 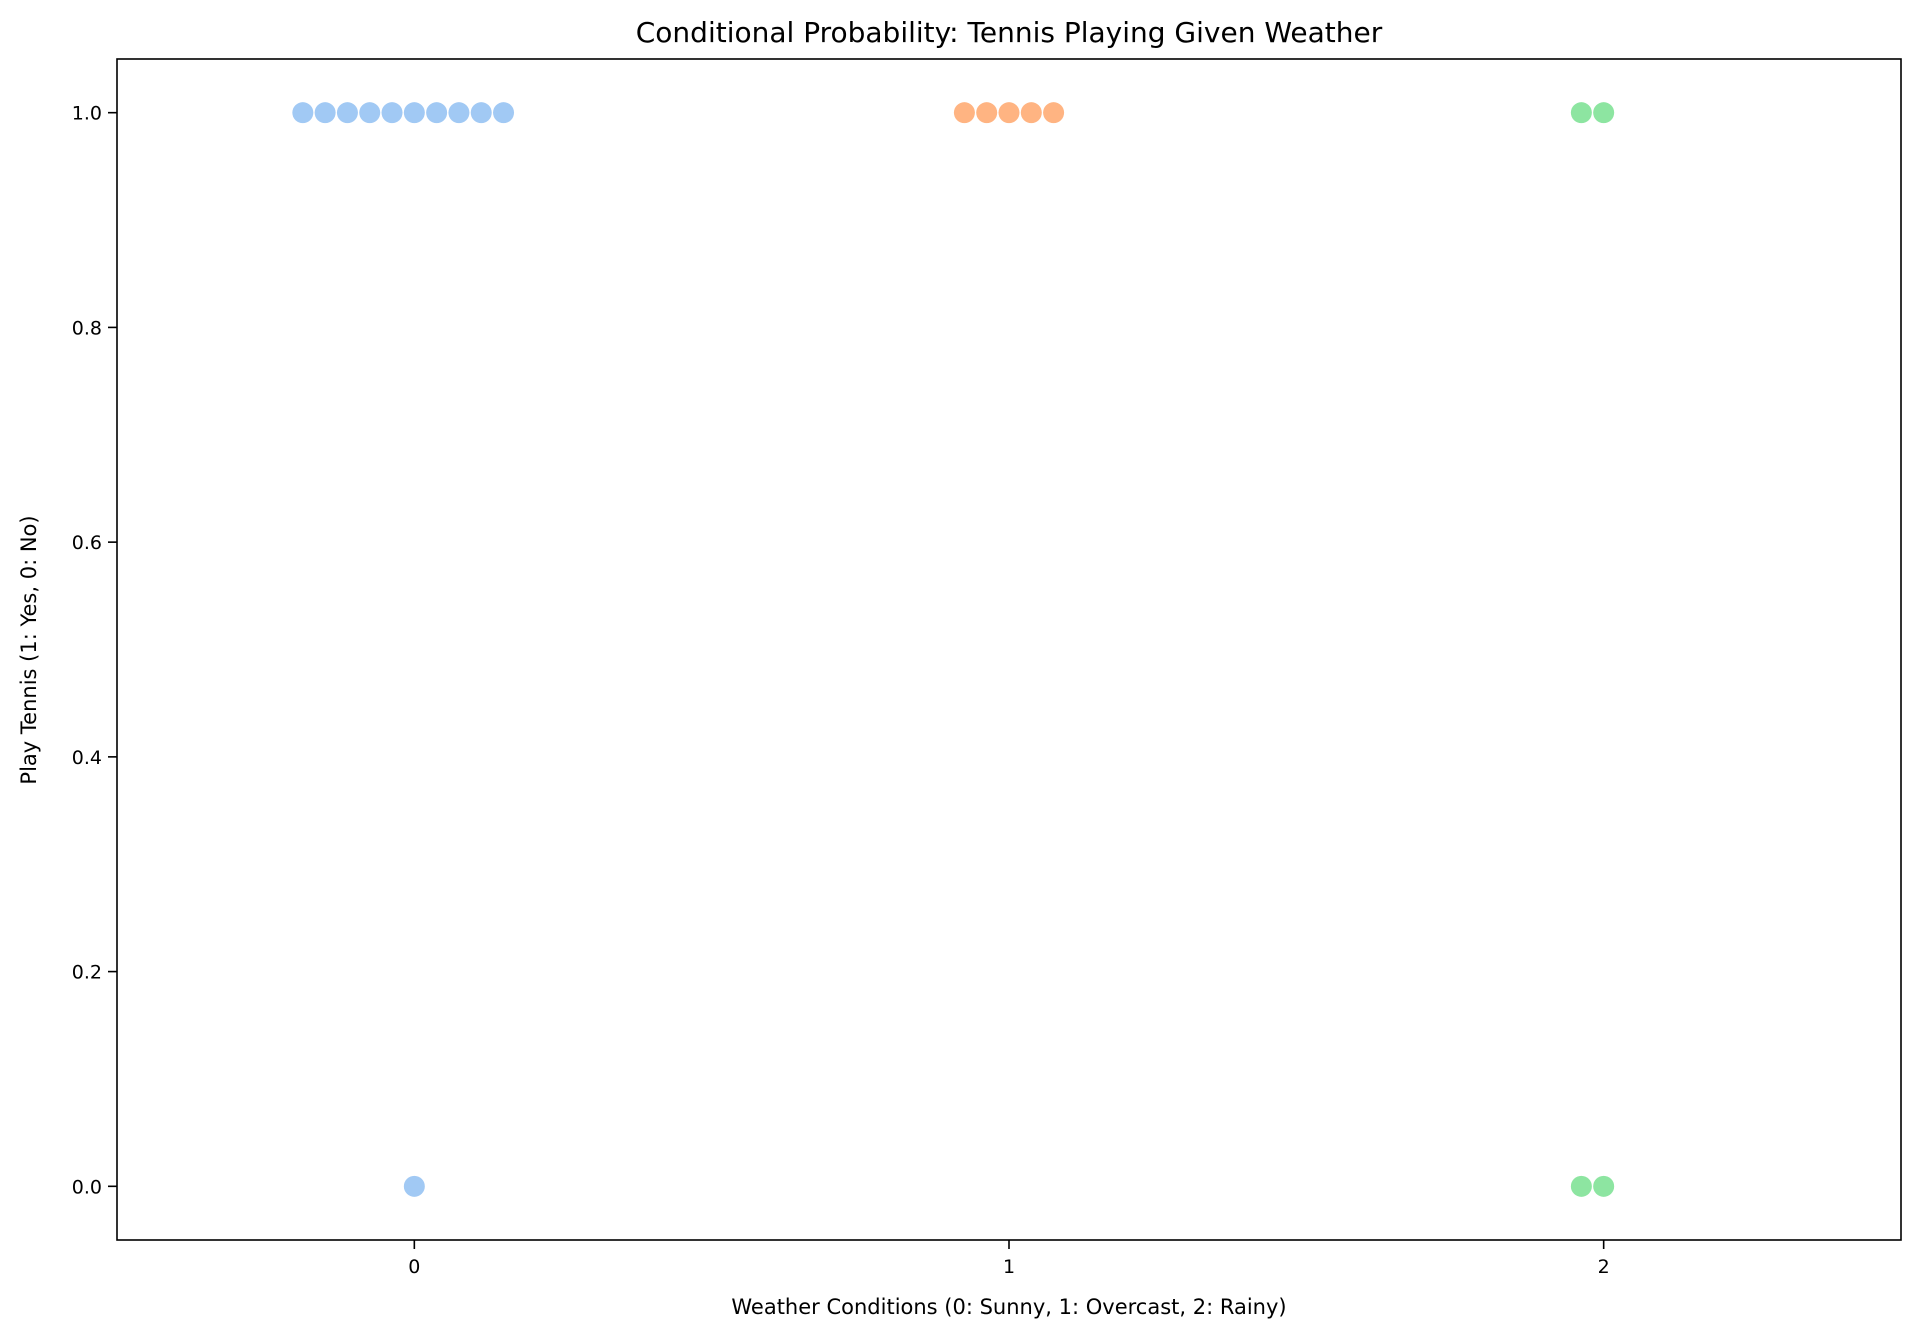 I want to click on x-axis-ticks: 0 1 2, so click(x=1009, y=1259).